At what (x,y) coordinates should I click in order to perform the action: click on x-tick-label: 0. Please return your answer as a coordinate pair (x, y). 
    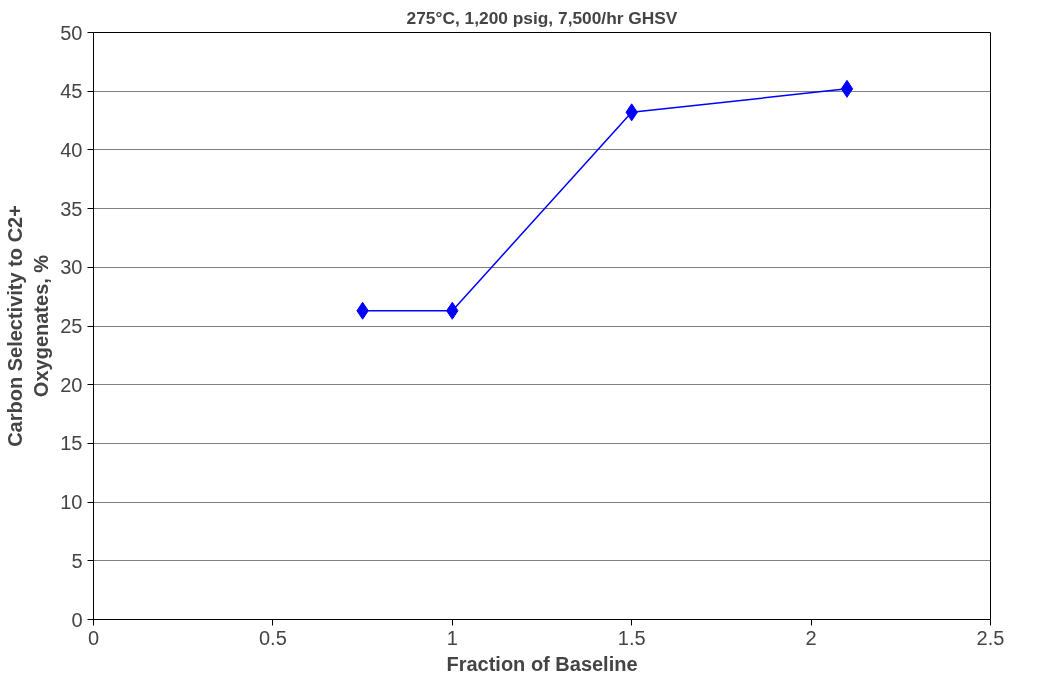
    Looking at the image, I should click on (93, 637).